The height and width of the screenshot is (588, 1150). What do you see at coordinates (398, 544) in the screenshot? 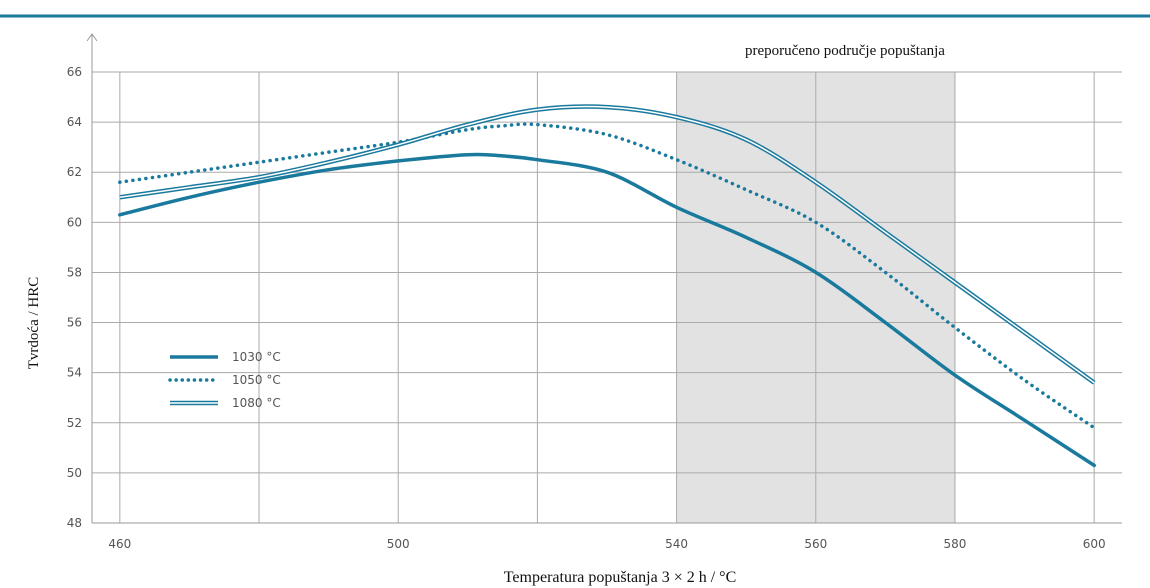
I see `x-tick-label: 500` at bounding box center [398, 544].